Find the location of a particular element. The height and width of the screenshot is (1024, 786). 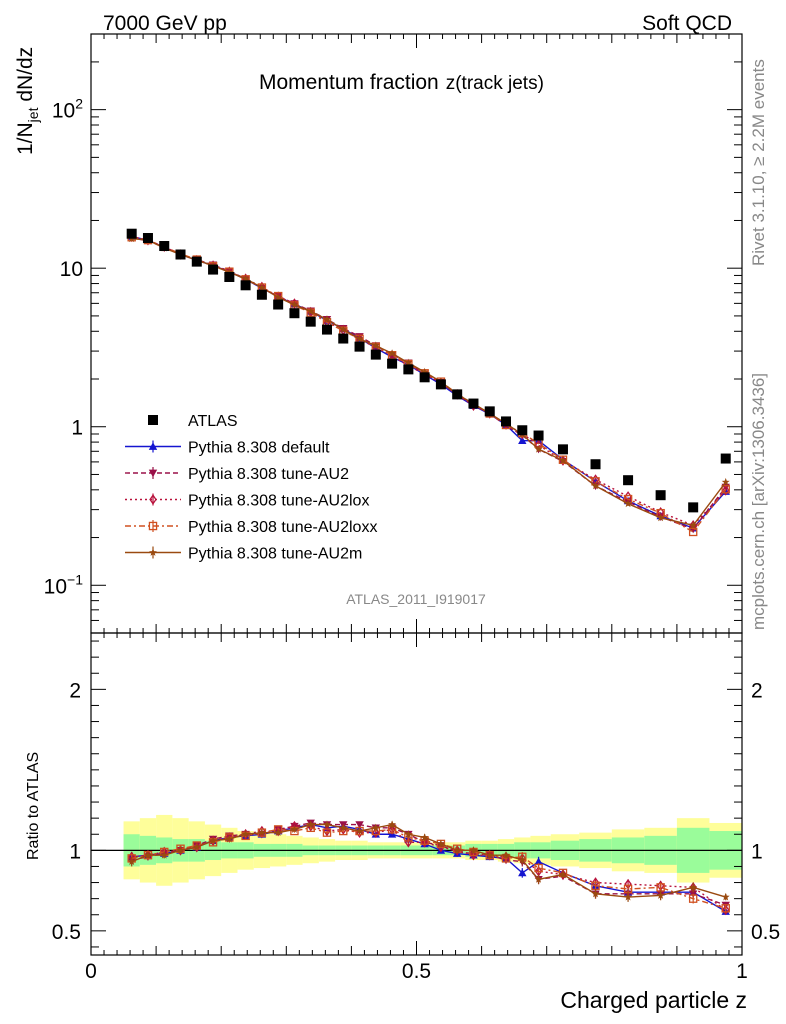

header-left: 7000 GeV pp is located at coordinates (165, 23).